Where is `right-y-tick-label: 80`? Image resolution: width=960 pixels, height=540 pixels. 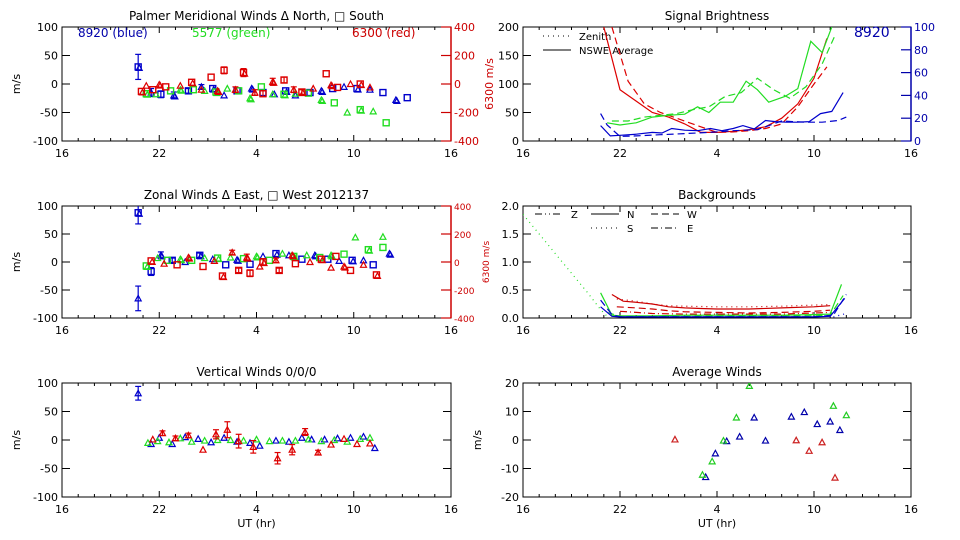
right-y-tick-label: 80 is located at coordinates (921, 50).